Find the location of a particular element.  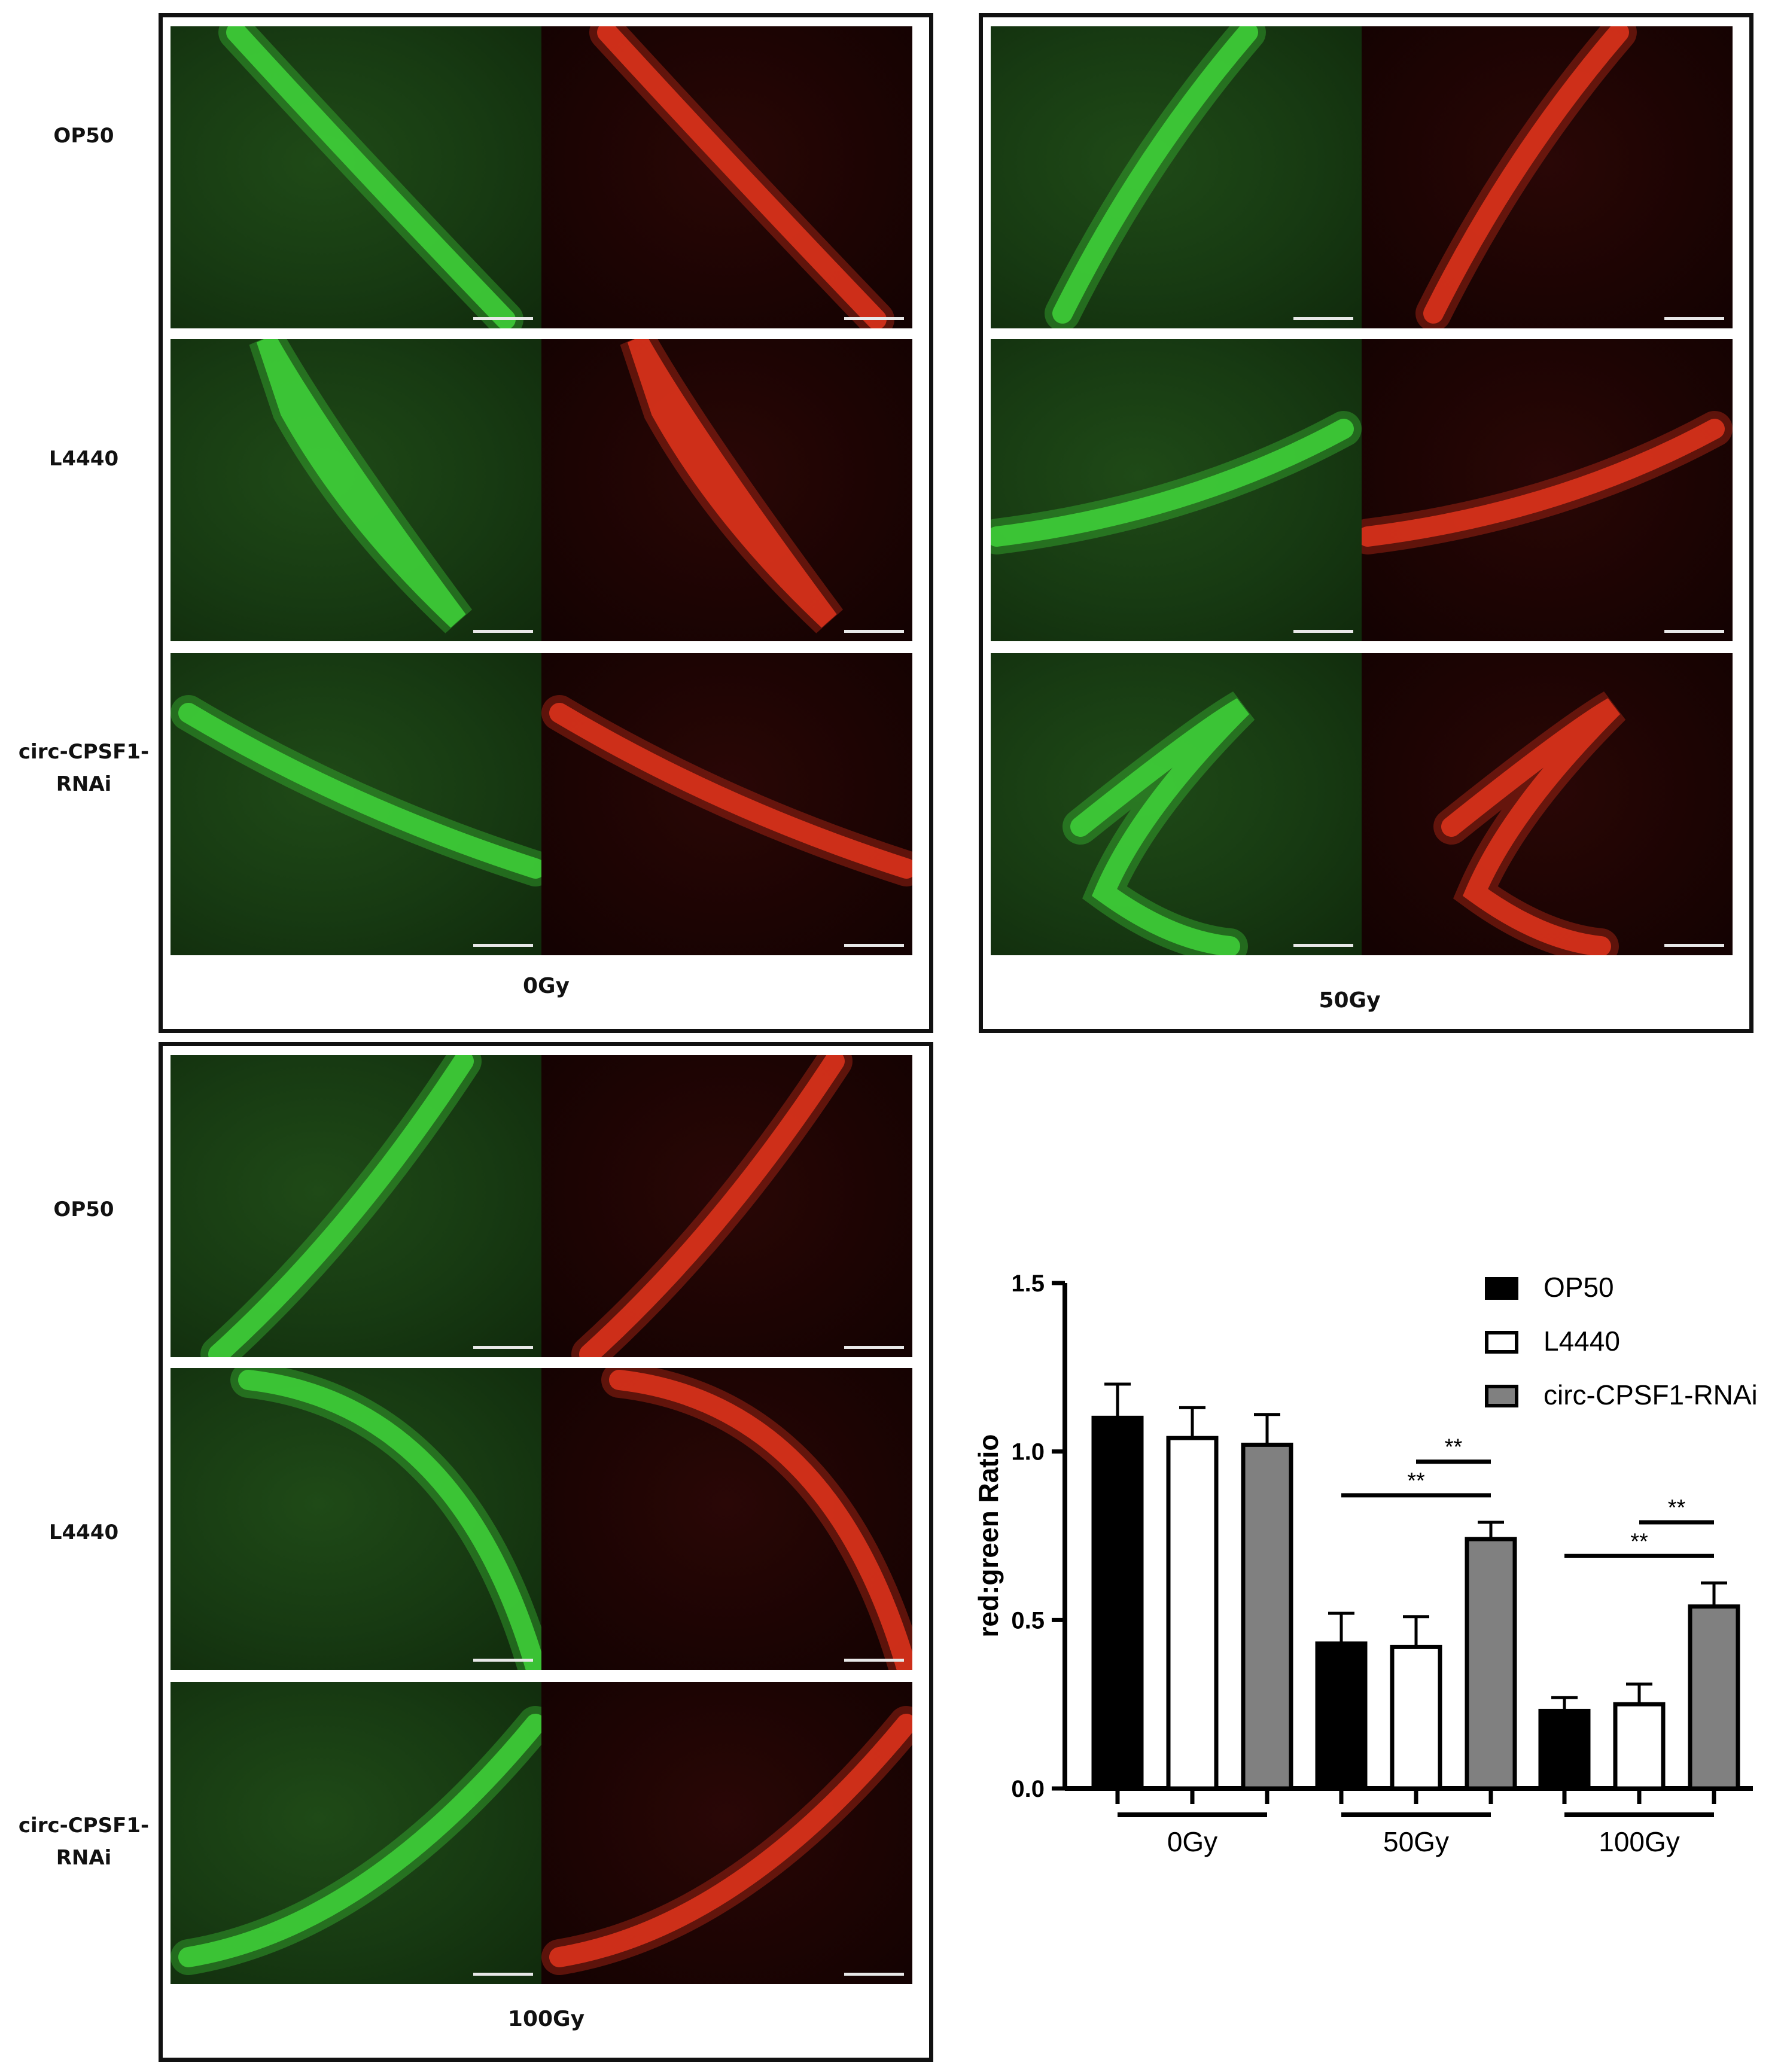

category-label: 50Gy is located at coordinates (1416, 1841).